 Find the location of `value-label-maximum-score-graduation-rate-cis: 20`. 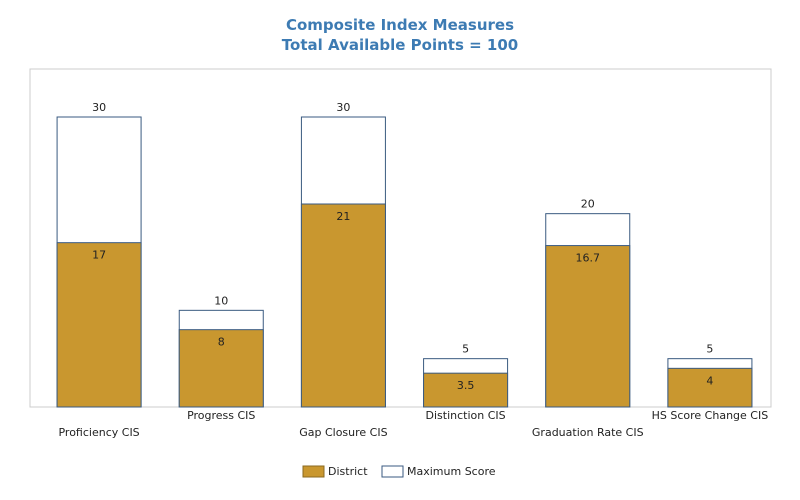

value-label-maximum-score-graduation-rate-cis: 20 is located at coordinates (588, 204).